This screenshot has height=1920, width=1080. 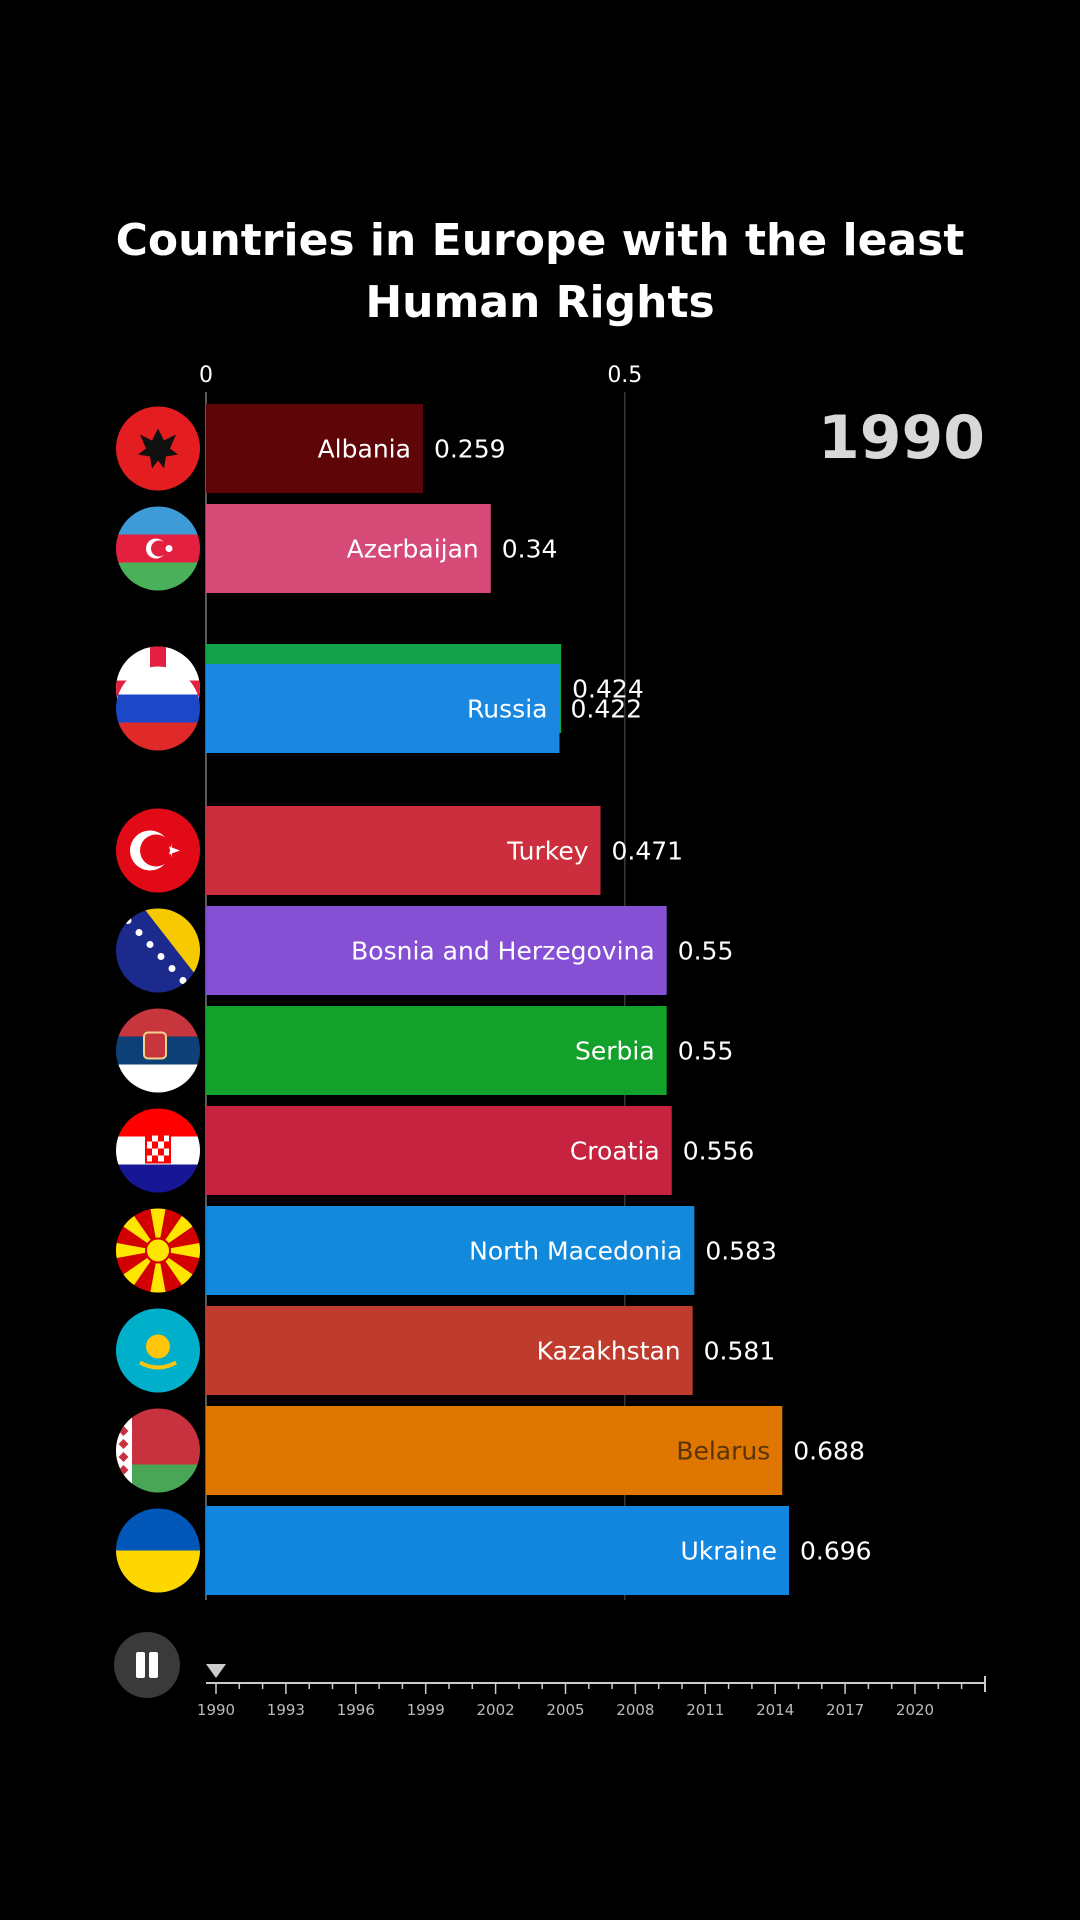 I want to click on bar-value-label: 0.422, so click(x=606, y=709).